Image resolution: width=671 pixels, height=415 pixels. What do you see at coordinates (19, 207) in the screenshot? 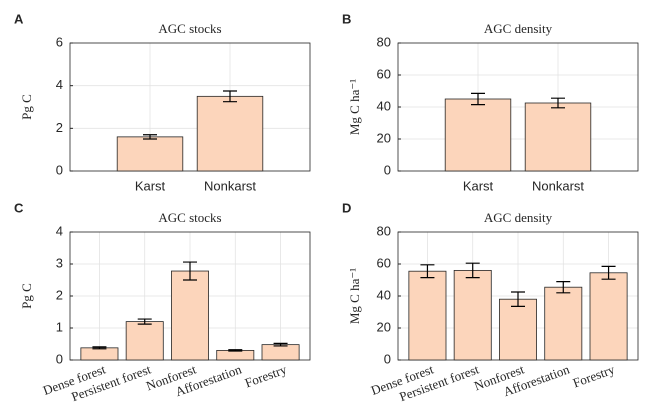
I see `panel-label: C` at bounding box center [19, 207].